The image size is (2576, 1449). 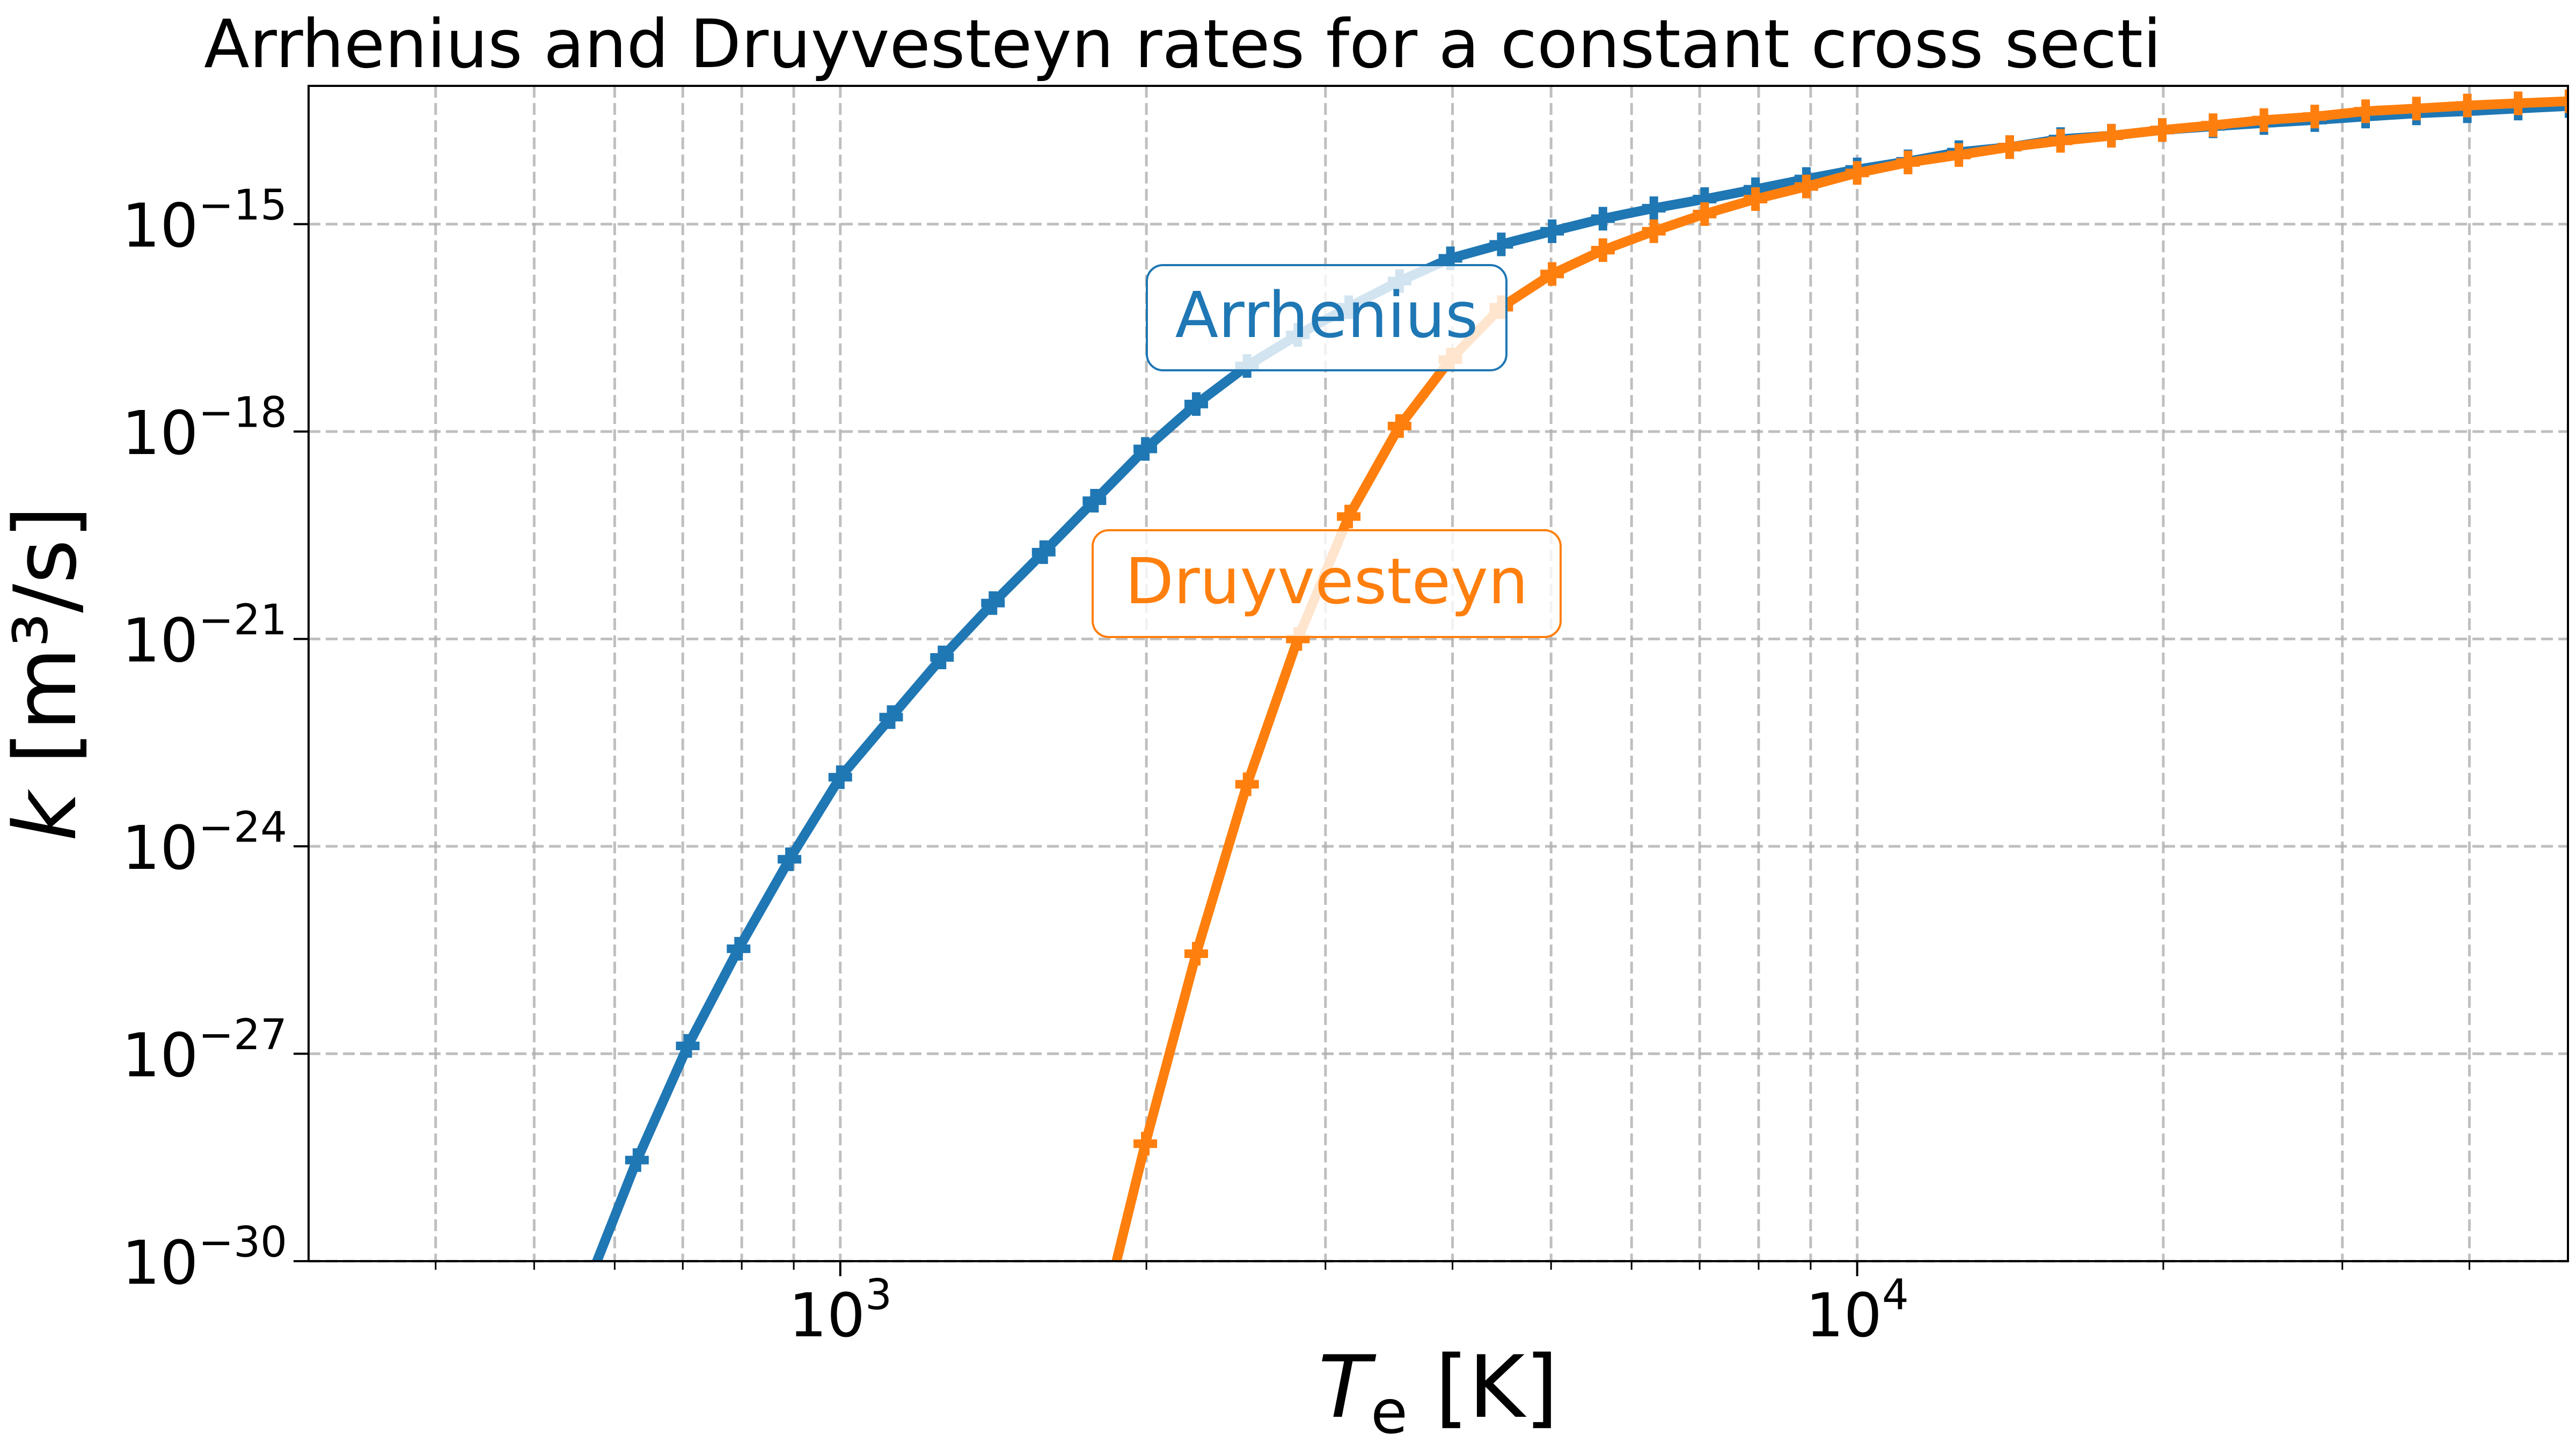 What do you see at coordinates (204, 1258) in the screenshot?
I see `y-tick-label: 10−30` at bounding box center [204, 1258].